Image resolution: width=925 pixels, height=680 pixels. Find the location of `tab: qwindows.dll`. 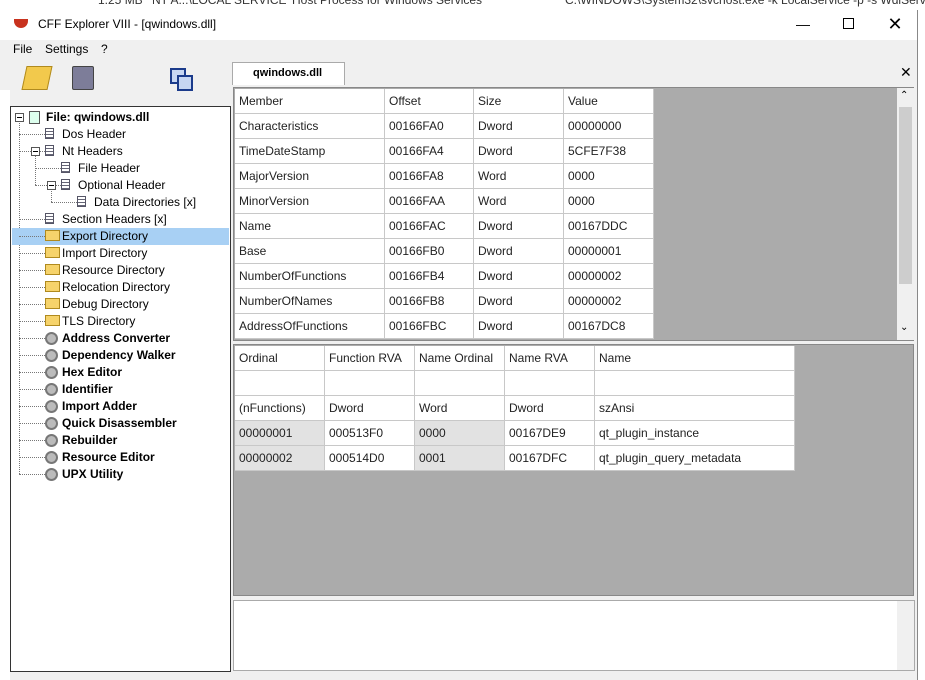

tab: qwindows.dll is located at coordinates (288, 73).